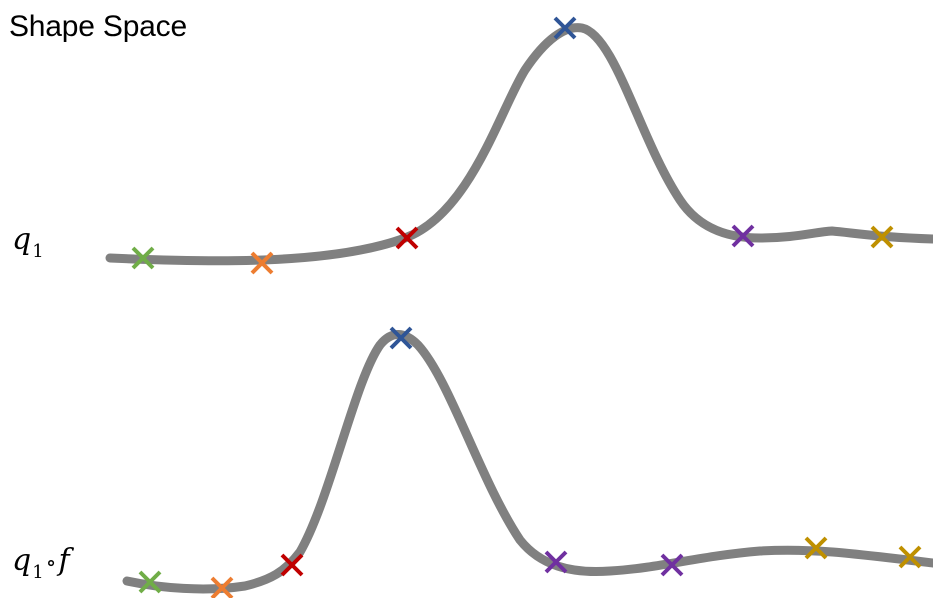 The height and width of the screenshot is (598, 933). What do you see at coordinates (64, 560) in the screenshot?
I see `label-suffix: f` at bounding box center [64, 560].